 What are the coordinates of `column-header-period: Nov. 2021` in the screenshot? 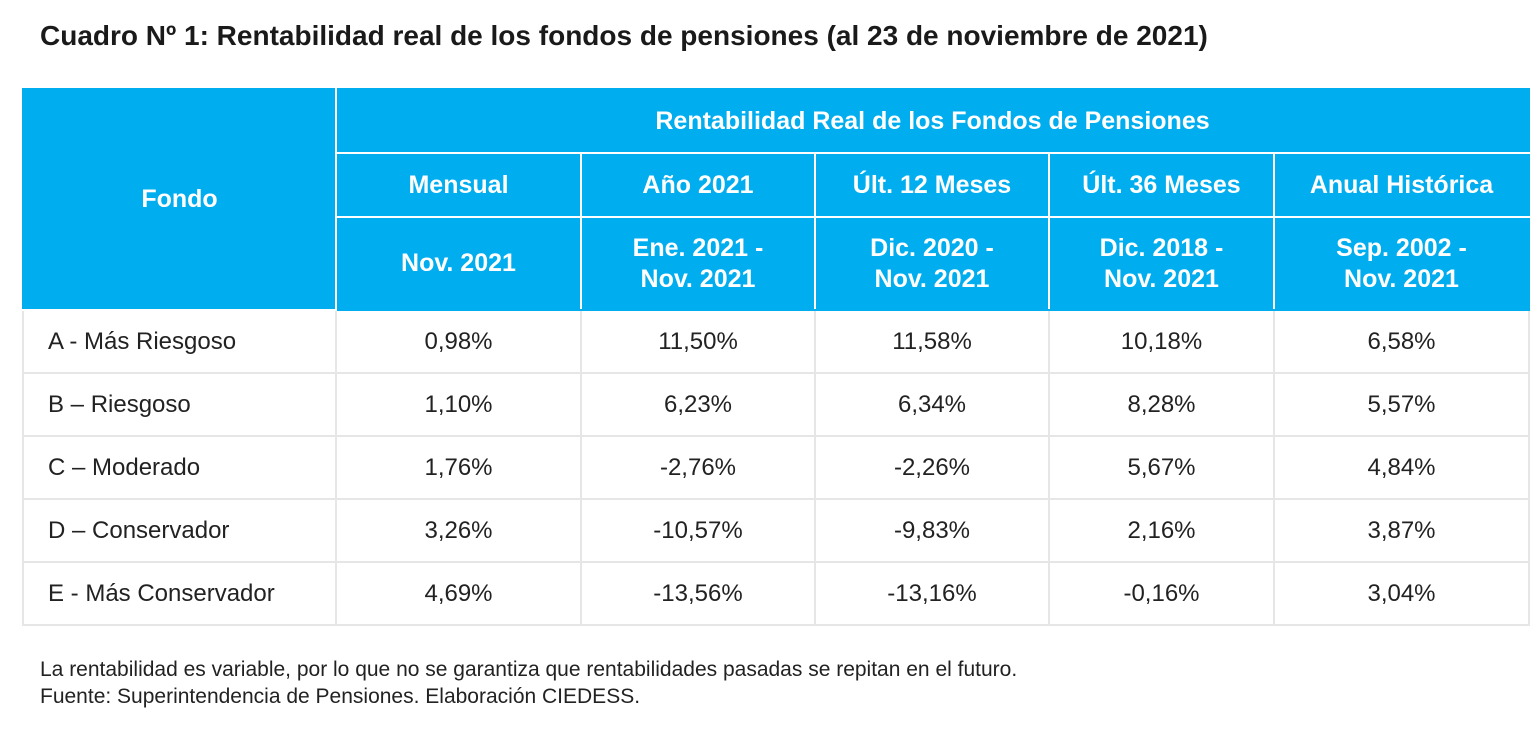 It's located at (458, 263).